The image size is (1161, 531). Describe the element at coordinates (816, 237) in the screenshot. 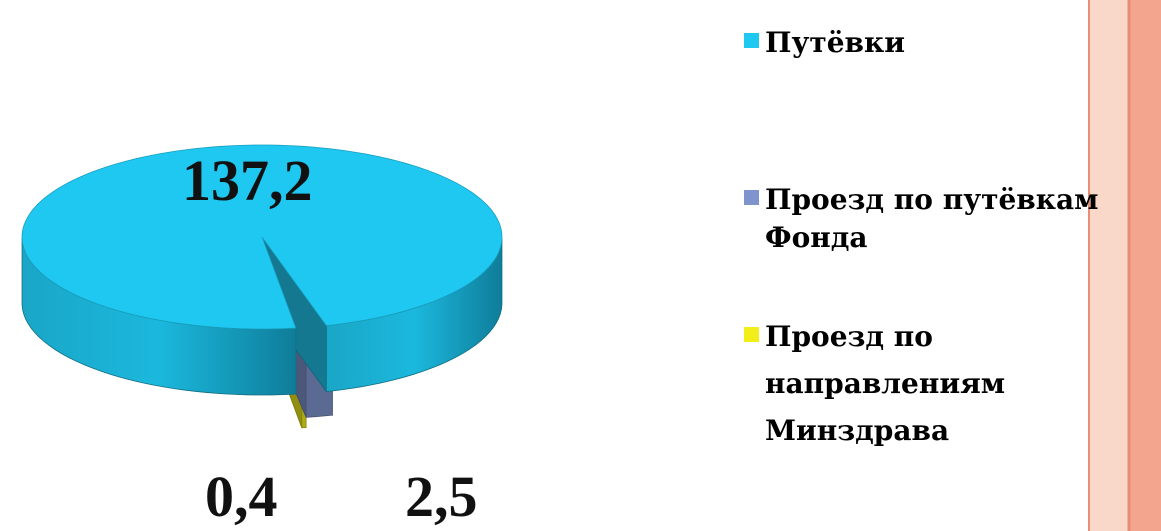

I see `legend-label-1-line-1: Фонда` at that location.